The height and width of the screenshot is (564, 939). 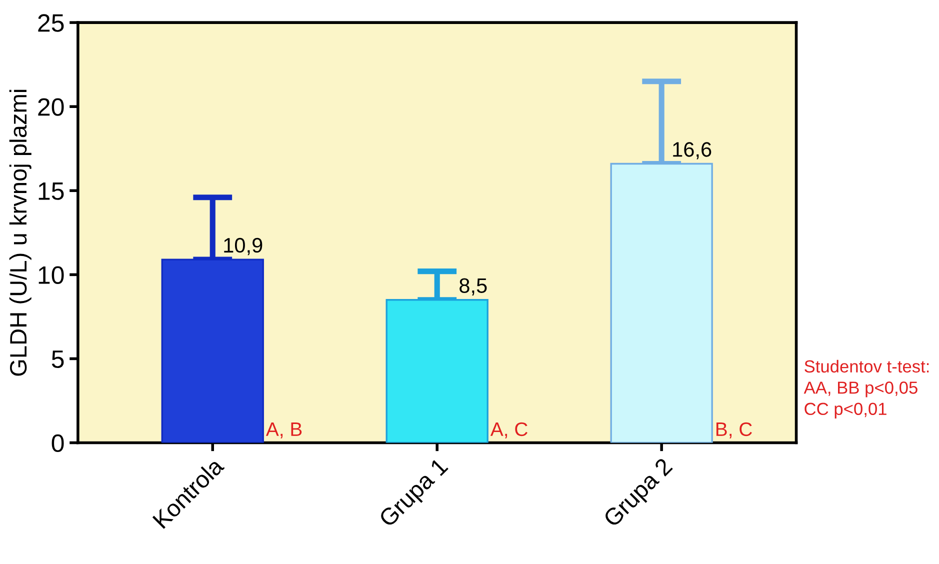 What do you see at coordinates (58, 443) in the screenshot?
I see `y-tick-label: 0` at bounding box center [58, 443].